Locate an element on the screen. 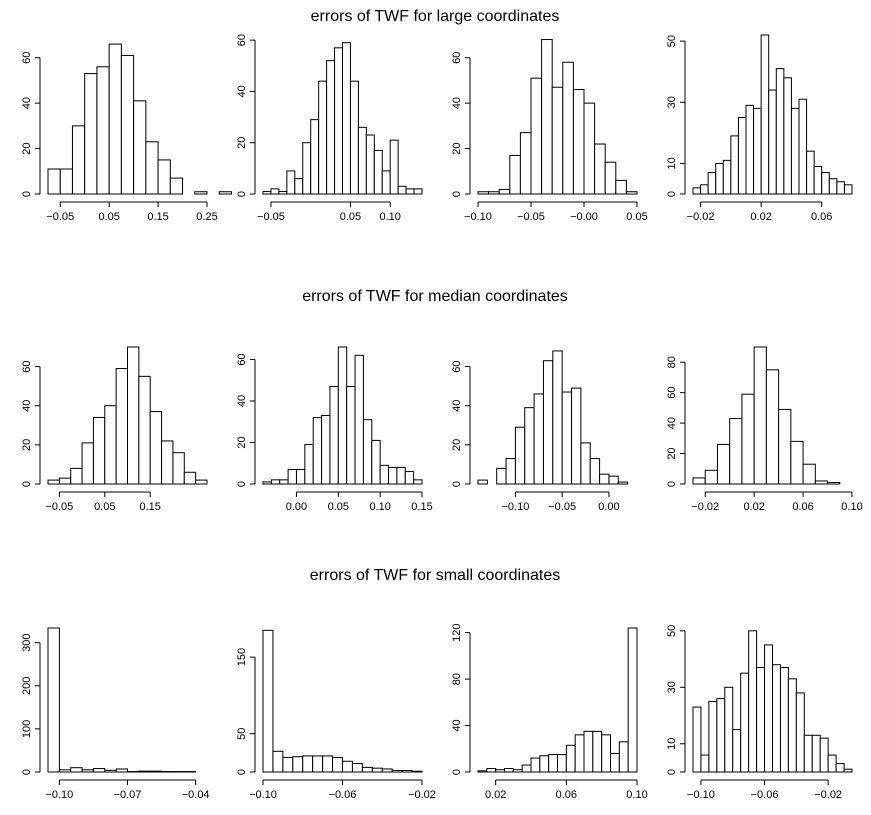  y-tick-label: 50 is located at coordinates (672, 631).